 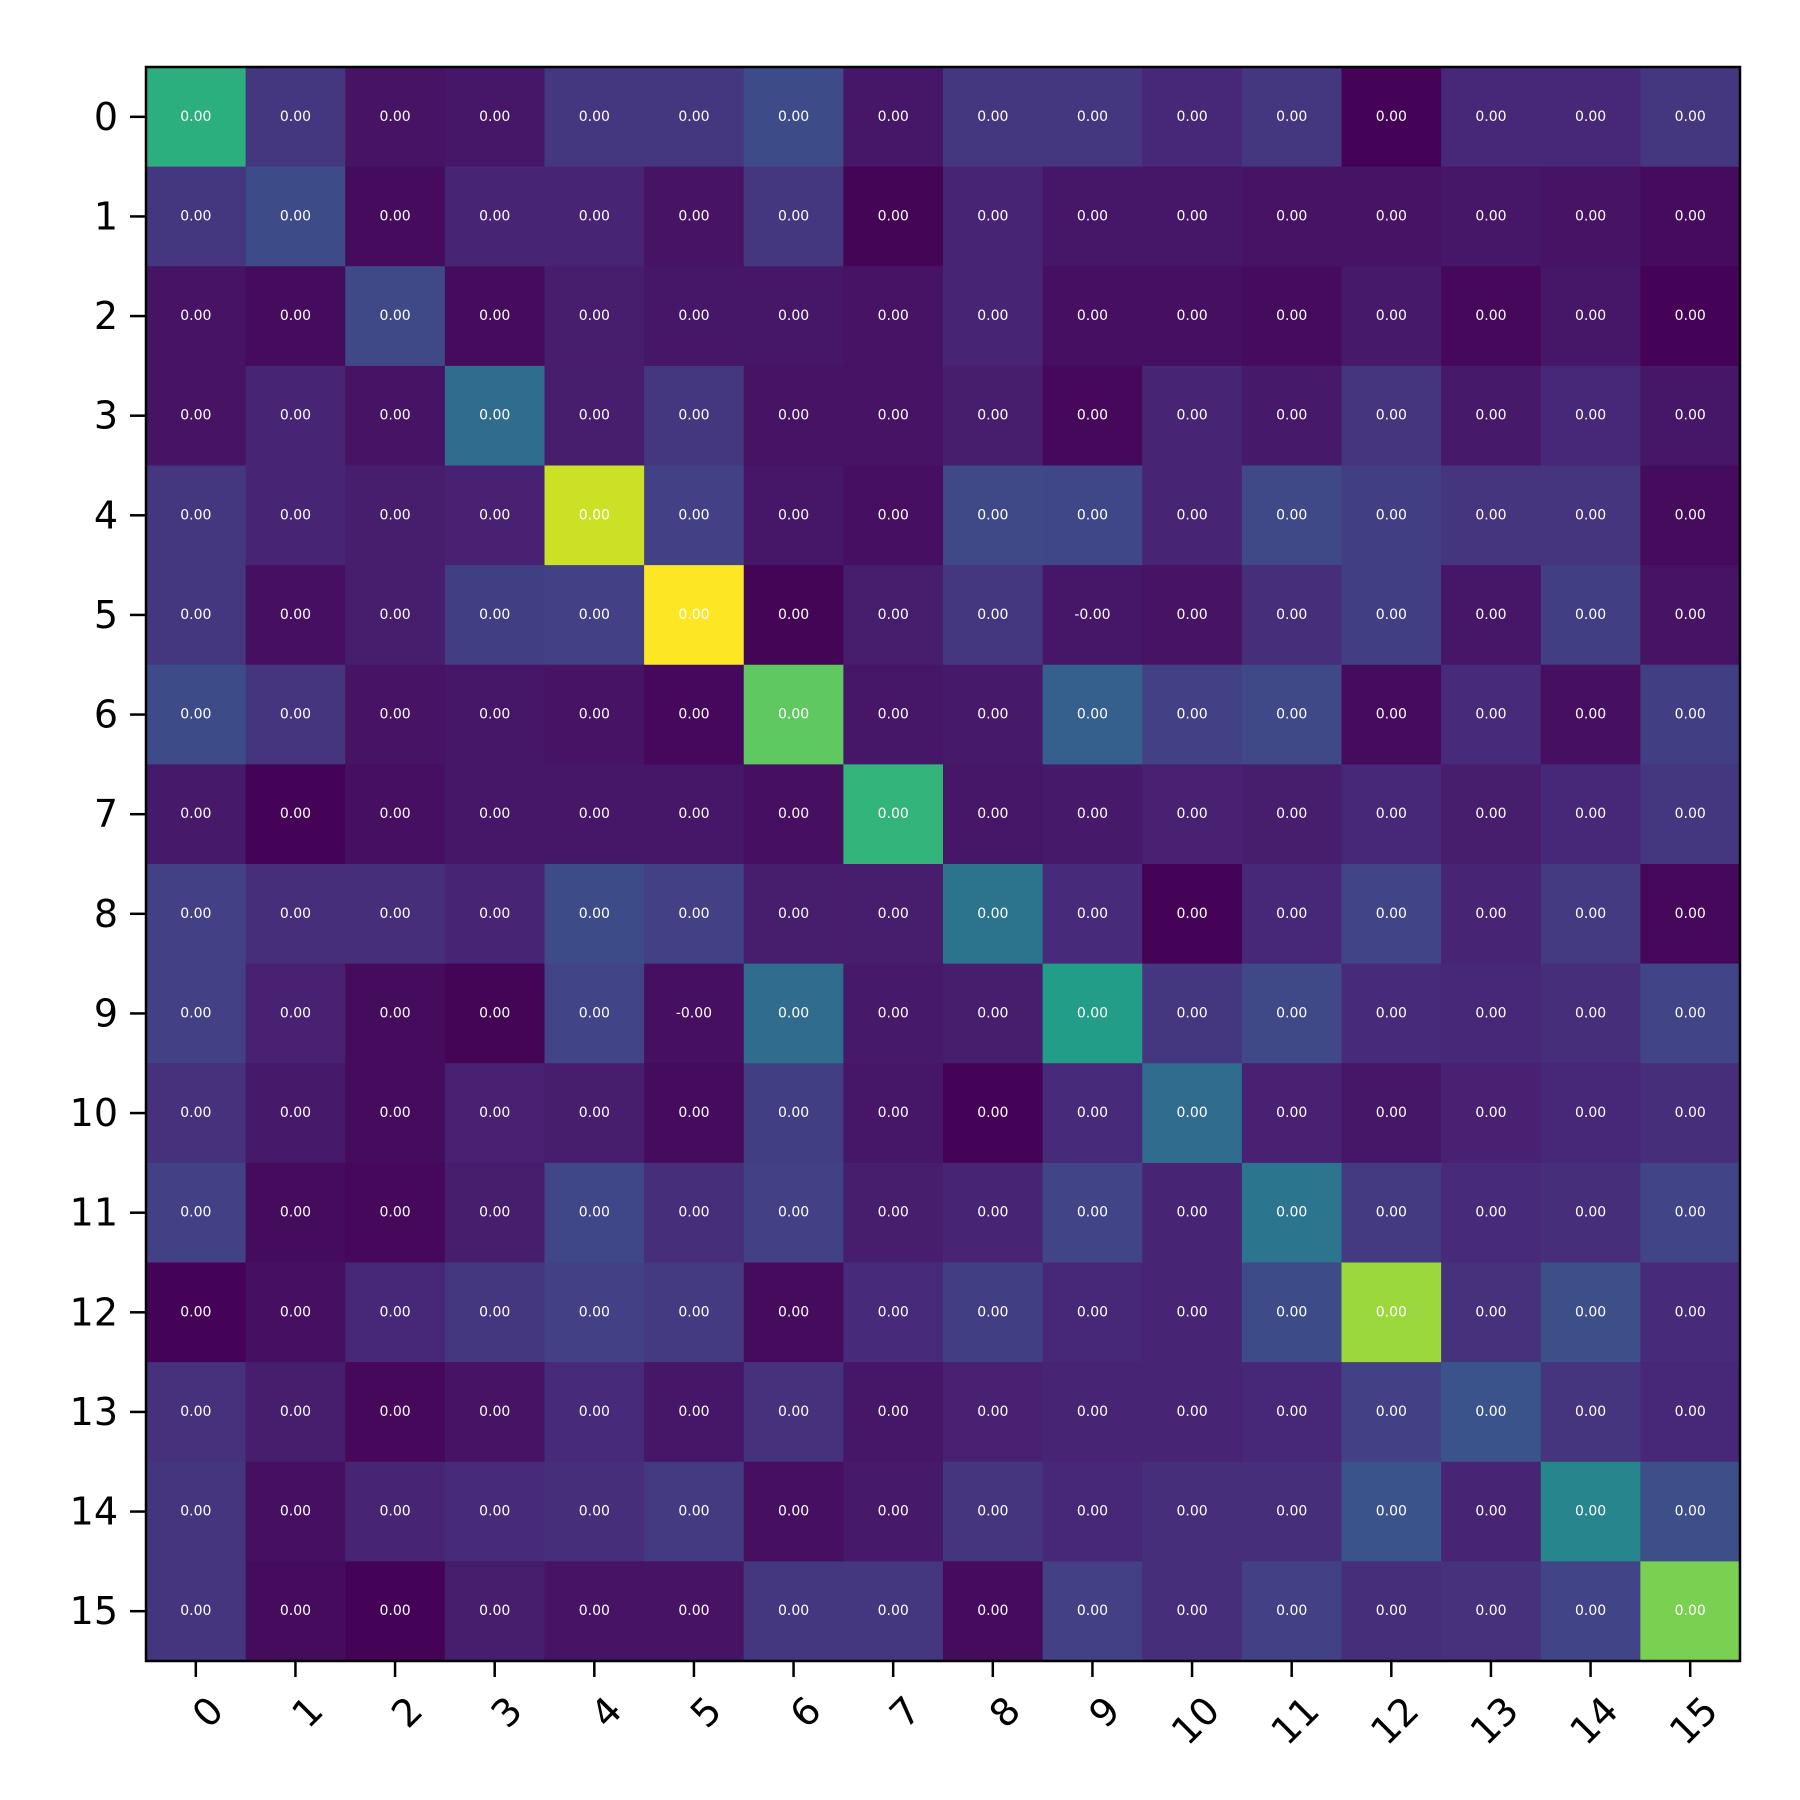 I want to click on y-tick-label: 3, so click(x=106, y=416).